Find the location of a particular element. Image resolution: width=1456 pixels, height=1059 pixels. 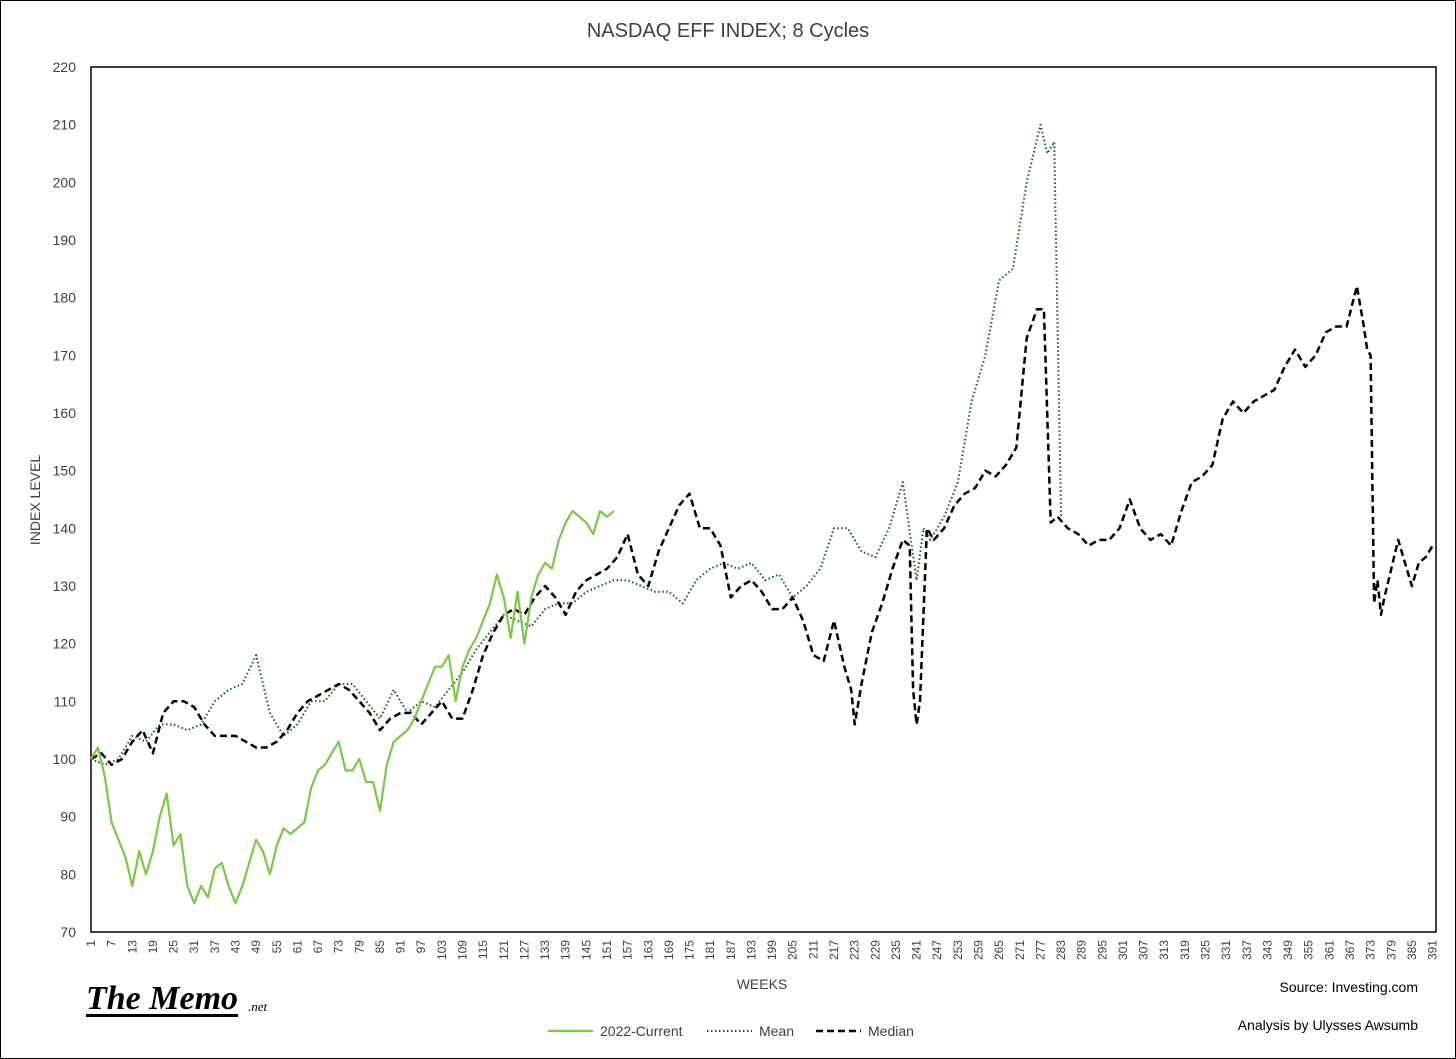

y-tick-label: 80 is located at coordinates (68, 874).